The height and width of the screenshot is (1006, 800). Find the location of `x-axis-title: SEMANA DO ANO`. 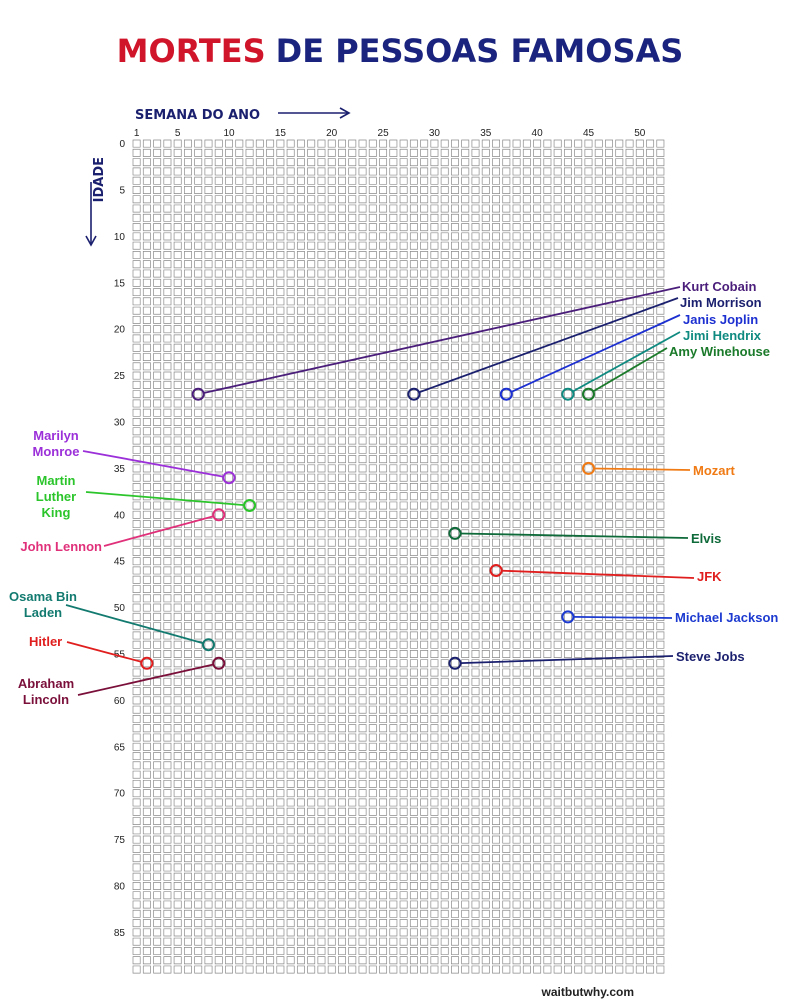

x-axis-title: SEMANA DO ANO is located at coordinates (197, 115).